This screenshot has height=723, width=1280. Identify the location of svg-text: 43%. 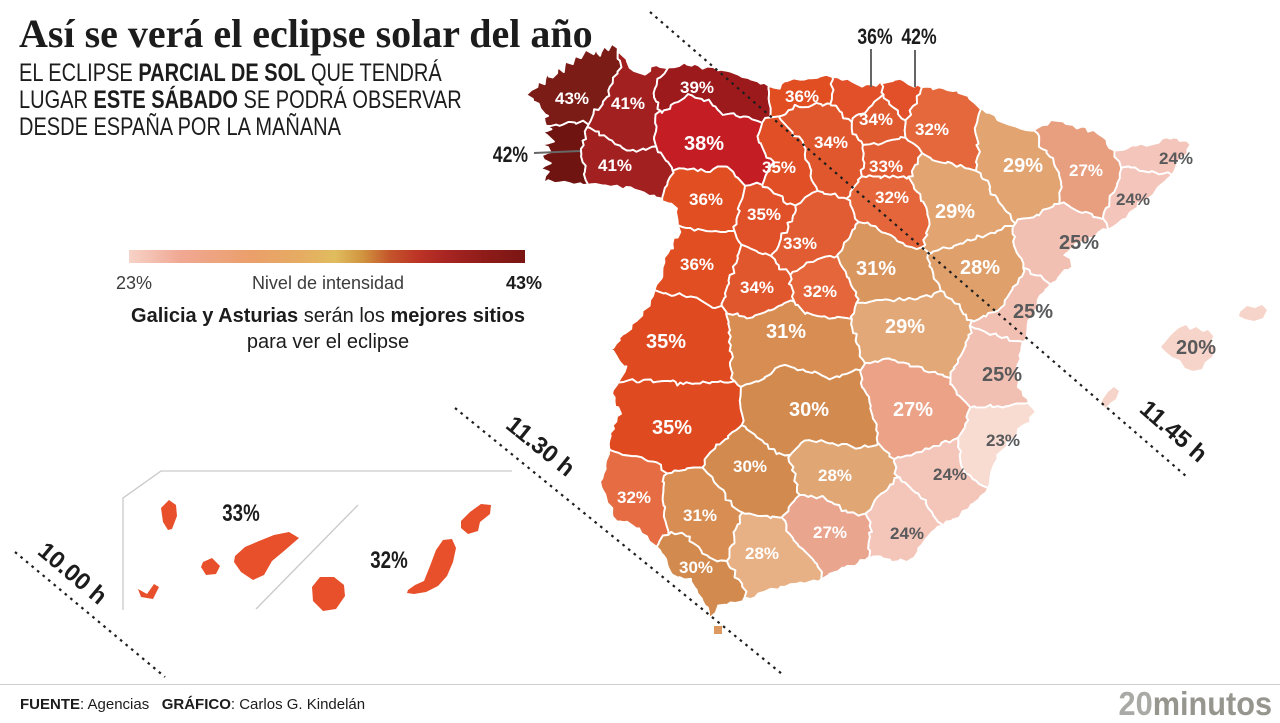
(572, 98).